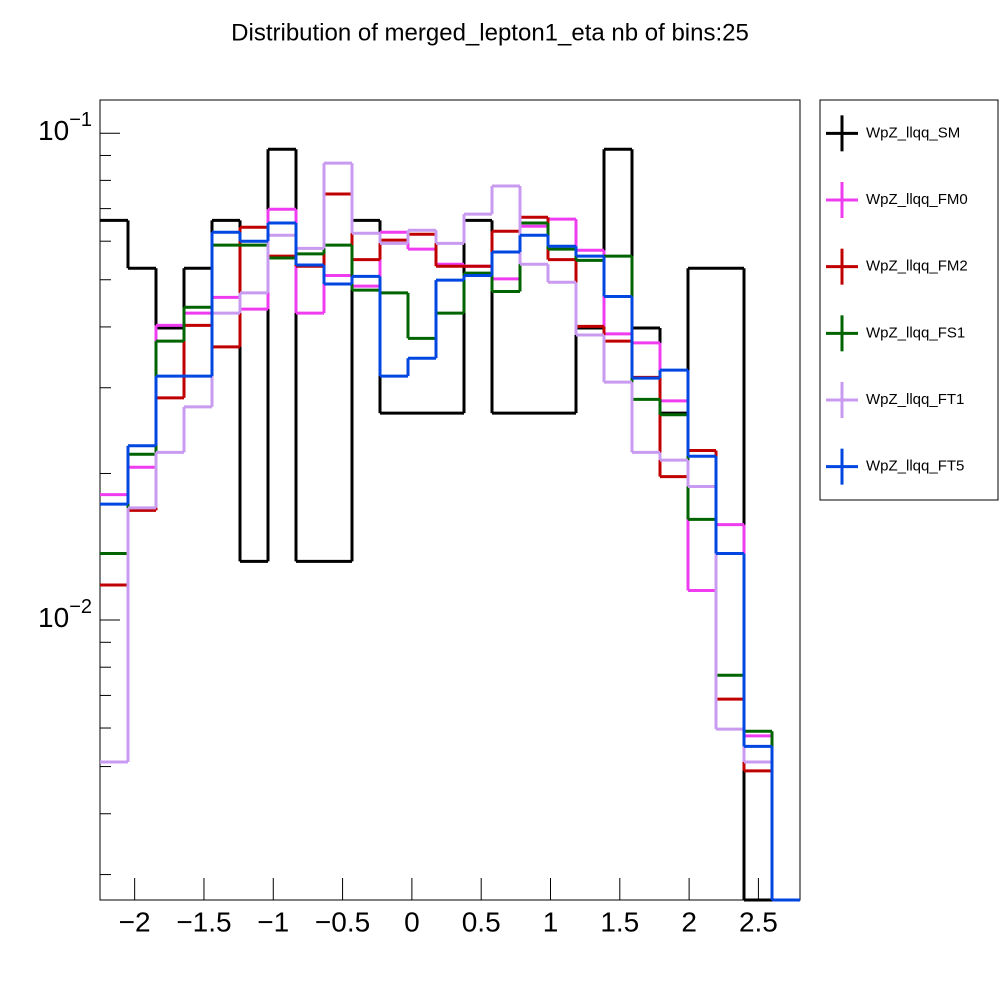 This screenshot has height=1000, width=1000. Describe the element at coordinates (80, 120) in the screenshot. I see `y-tick-exponent: −1` at that location.